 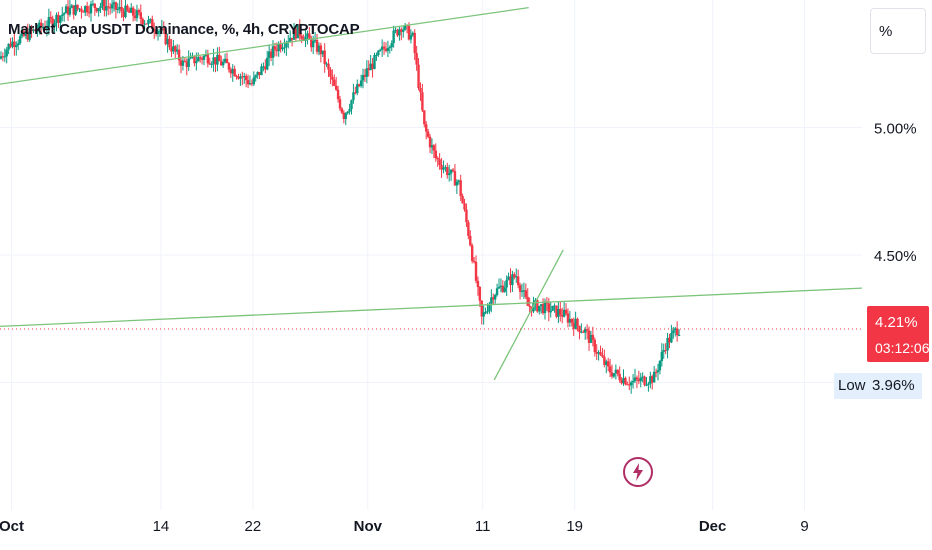 What do you see at coordinates (253, 526) in the screenshot?
I see `x-tick-label: 22` at bounding box center [253, 526].